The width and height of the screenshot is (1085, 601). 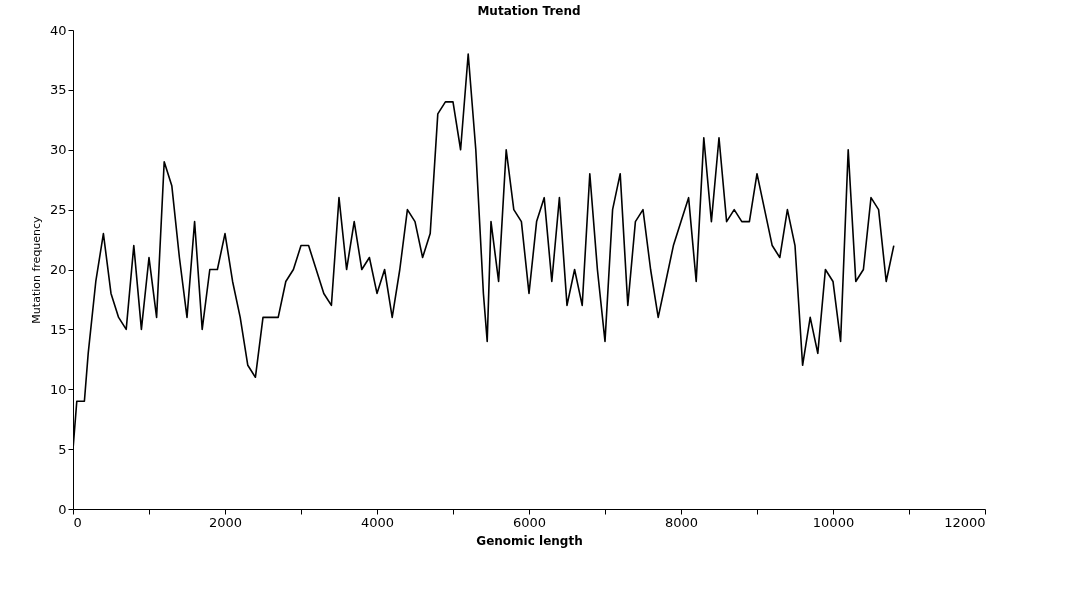 I want to click on chart-title: Mutation Trend, so click(x=529, y=11).